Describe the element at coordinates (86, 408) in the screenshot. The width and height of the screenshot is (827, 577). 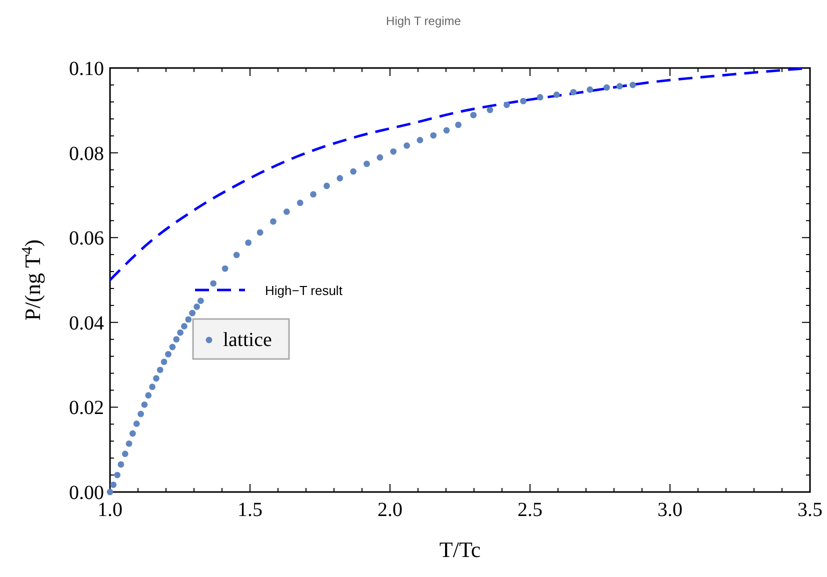
I see `y-tick-label: 0.02` at that location.